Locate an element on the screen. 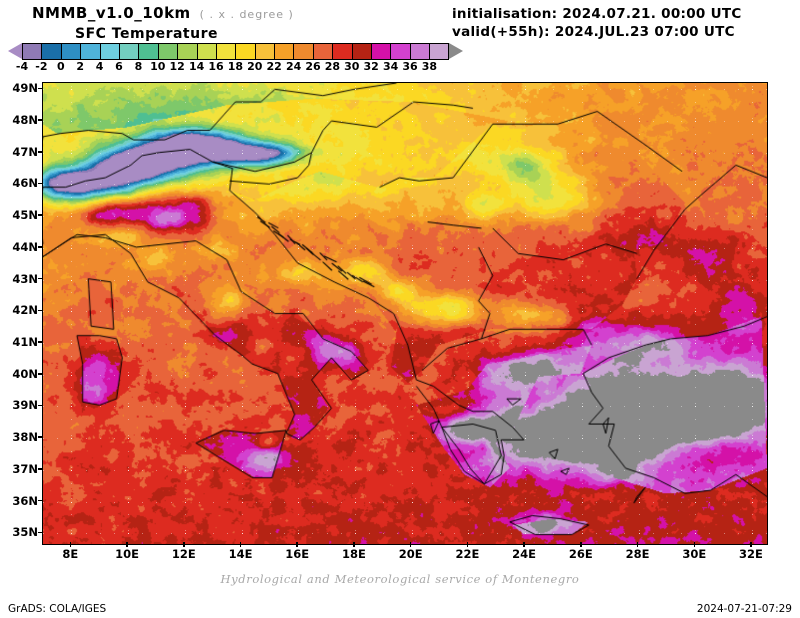 This screenshot has height=618, width=800. generation-timestamp: 2024-07-21-07:29 is located at coordinates (744, 609).